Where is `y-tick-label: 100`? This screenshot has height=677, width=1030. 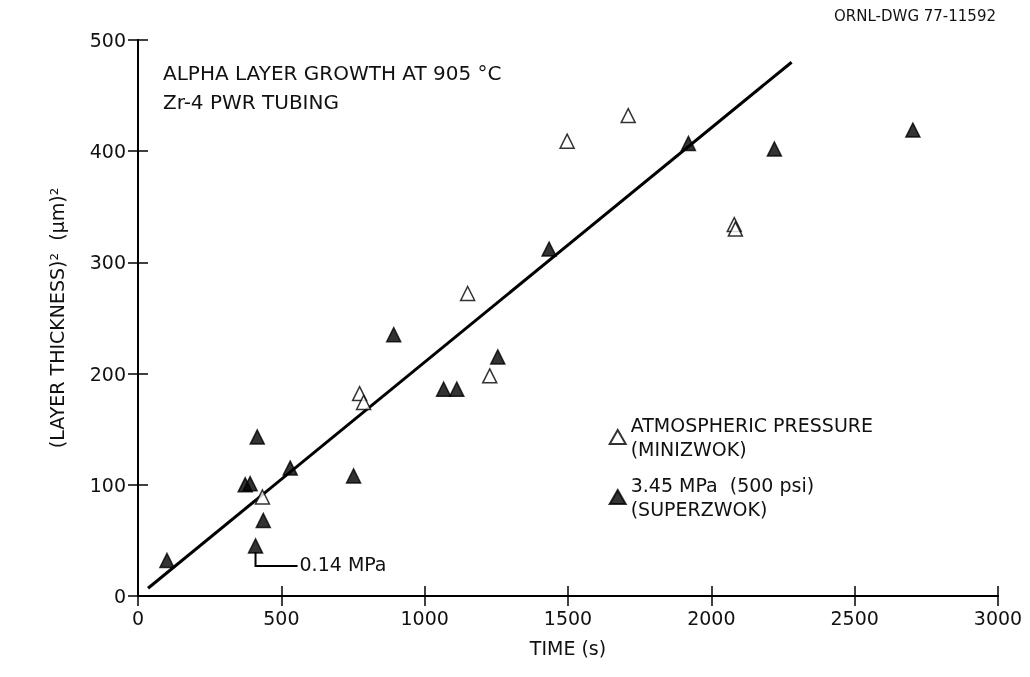
y-tick-label: 100 is located at coordinates (107, 484).